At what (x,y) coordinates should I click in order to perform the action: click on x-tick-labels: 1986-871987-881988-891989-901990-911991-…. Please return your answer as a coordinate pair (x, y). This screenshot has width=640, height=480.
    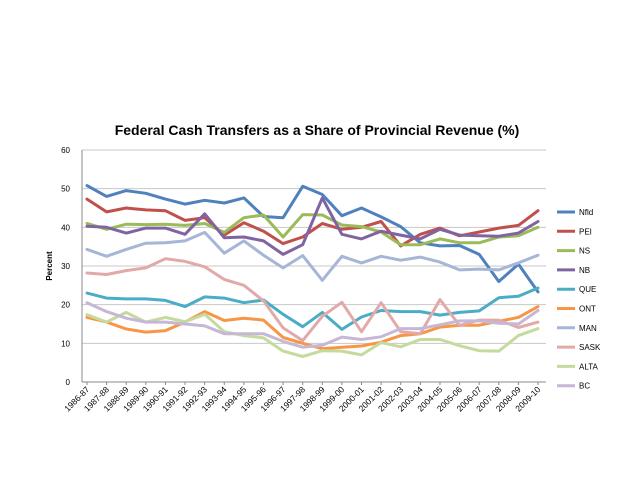
    Looking at the image, I should click on (302, 397).